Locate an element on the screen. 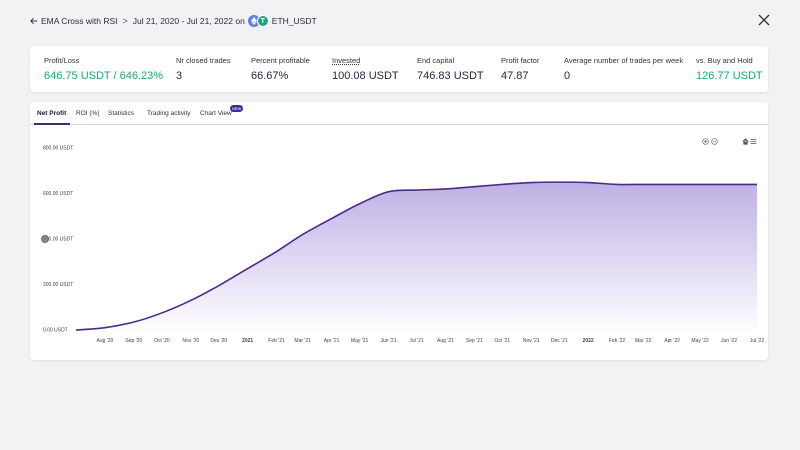 This screenshot has width=800, height=450. y-tick-label: 200.00 USDT is located at coordinates (58, 285).